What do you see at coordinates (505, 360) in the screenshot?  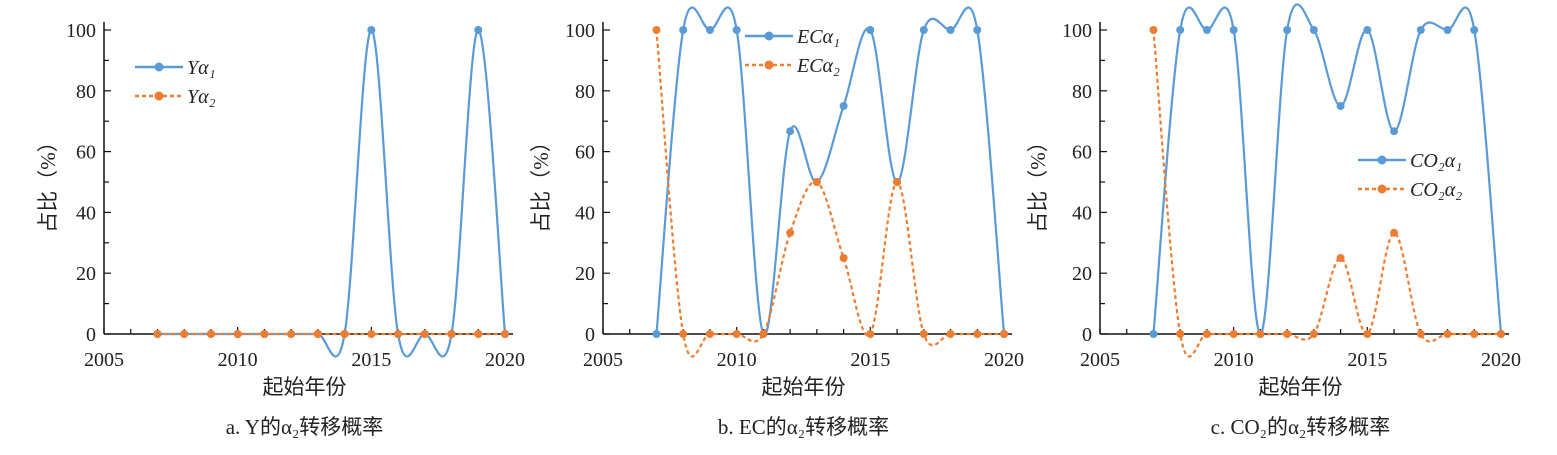 I see `x-tick-label: 2020` at bounding box center [505, 360].